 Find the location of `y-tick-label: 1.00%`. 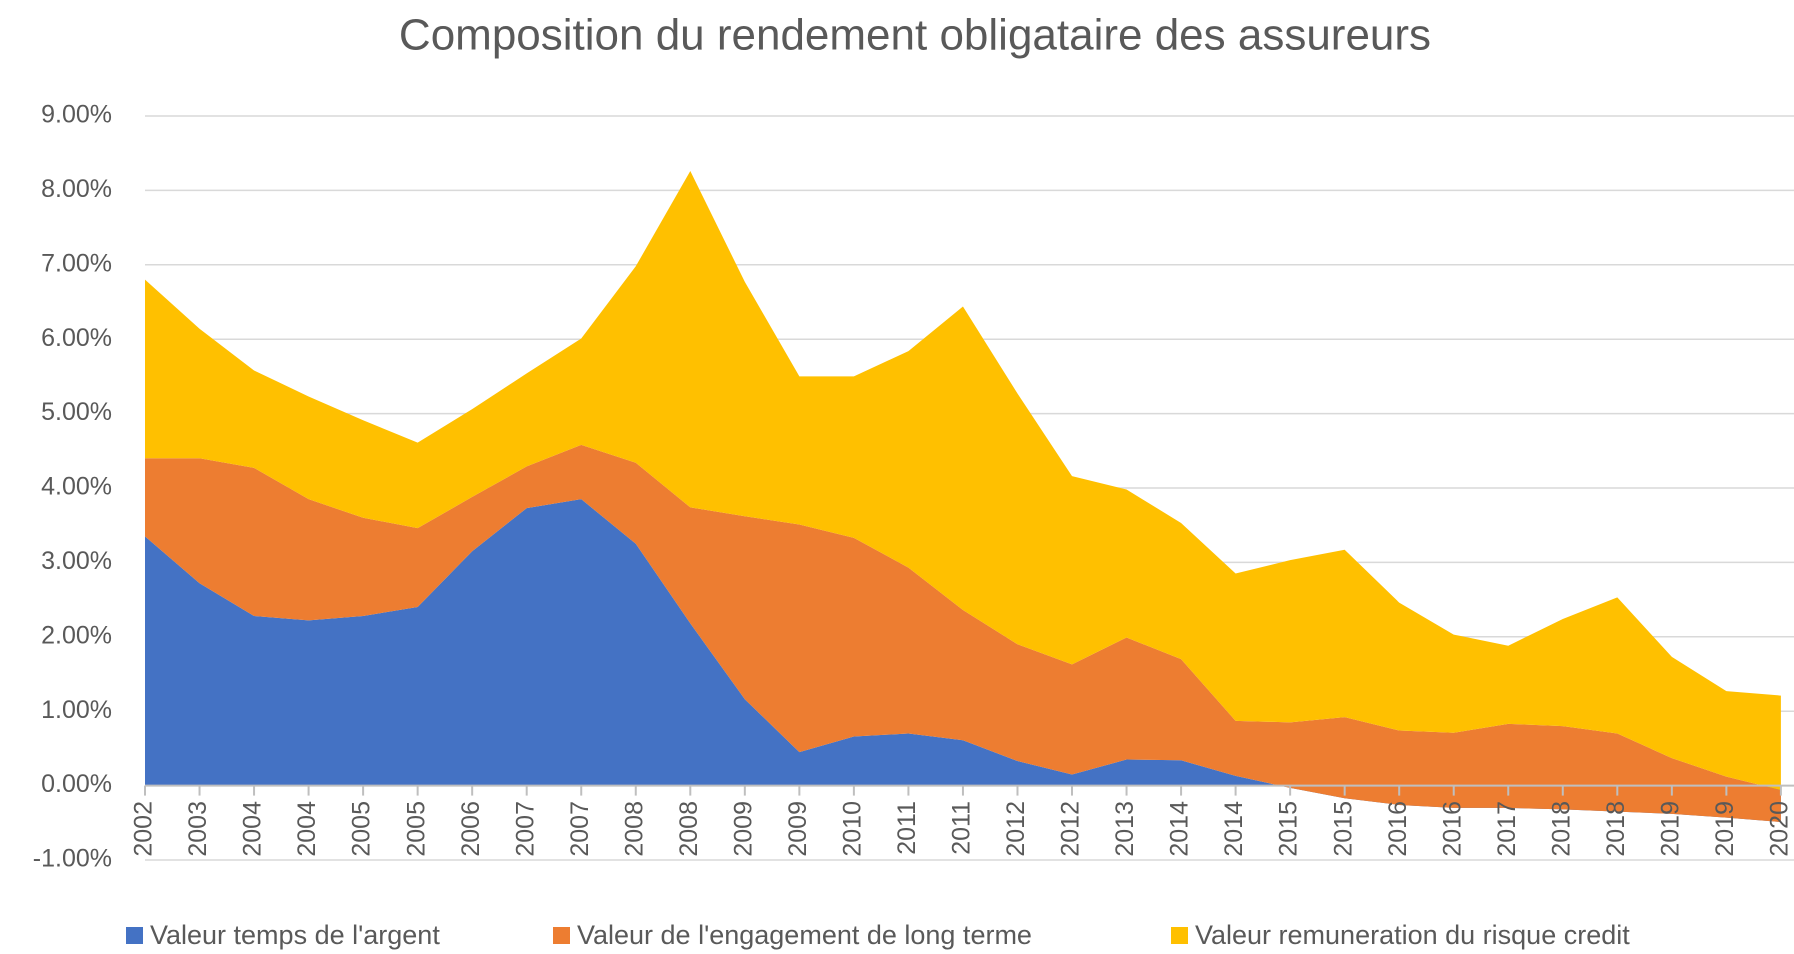

y-tick-label: 1.00% is located at coordinates (76, 710).